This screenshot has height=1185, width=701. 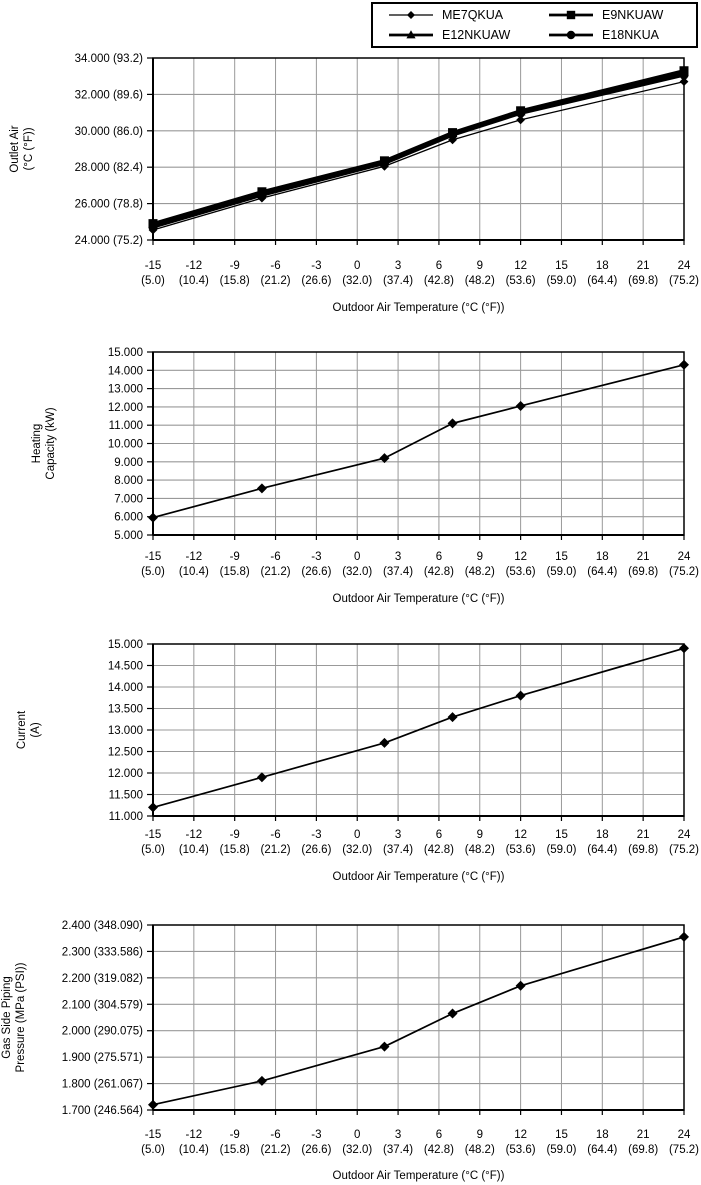 I want to click on y-axis-title-line: Current, so click(x=22, y=729).